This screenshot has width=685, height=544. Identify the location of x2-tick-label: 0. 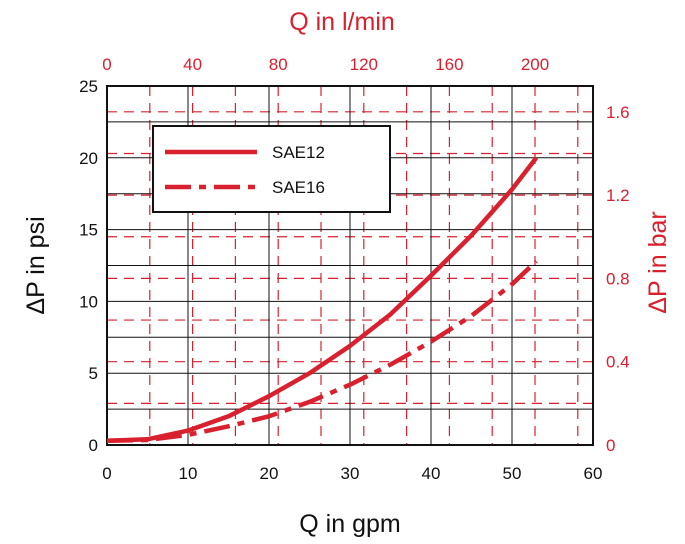
(106, 64).